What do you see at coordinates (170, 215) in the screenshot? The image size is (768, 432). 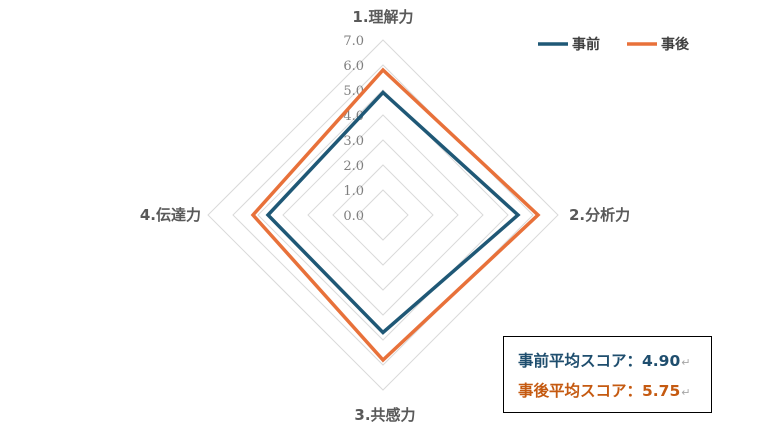 I see `axis-label: 4.伝達力` at bounding box center [170, 215].